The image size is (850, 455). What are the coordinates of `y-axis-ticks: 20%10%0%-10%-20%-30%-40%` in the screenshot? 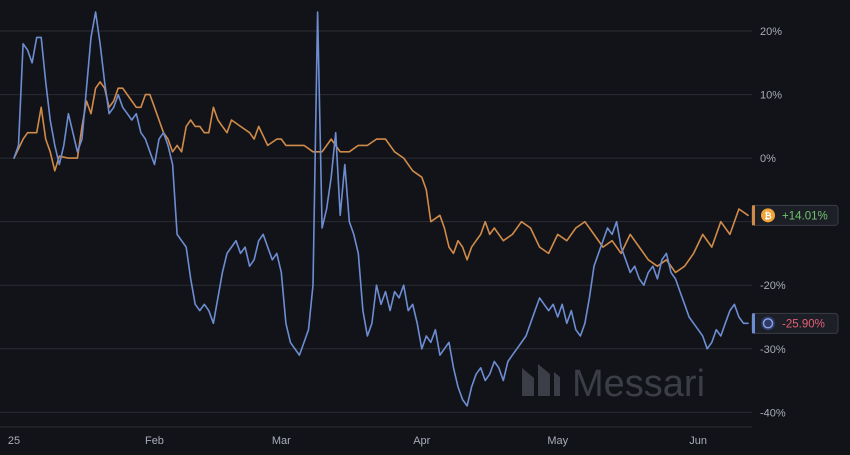 It's located at (773, 222).